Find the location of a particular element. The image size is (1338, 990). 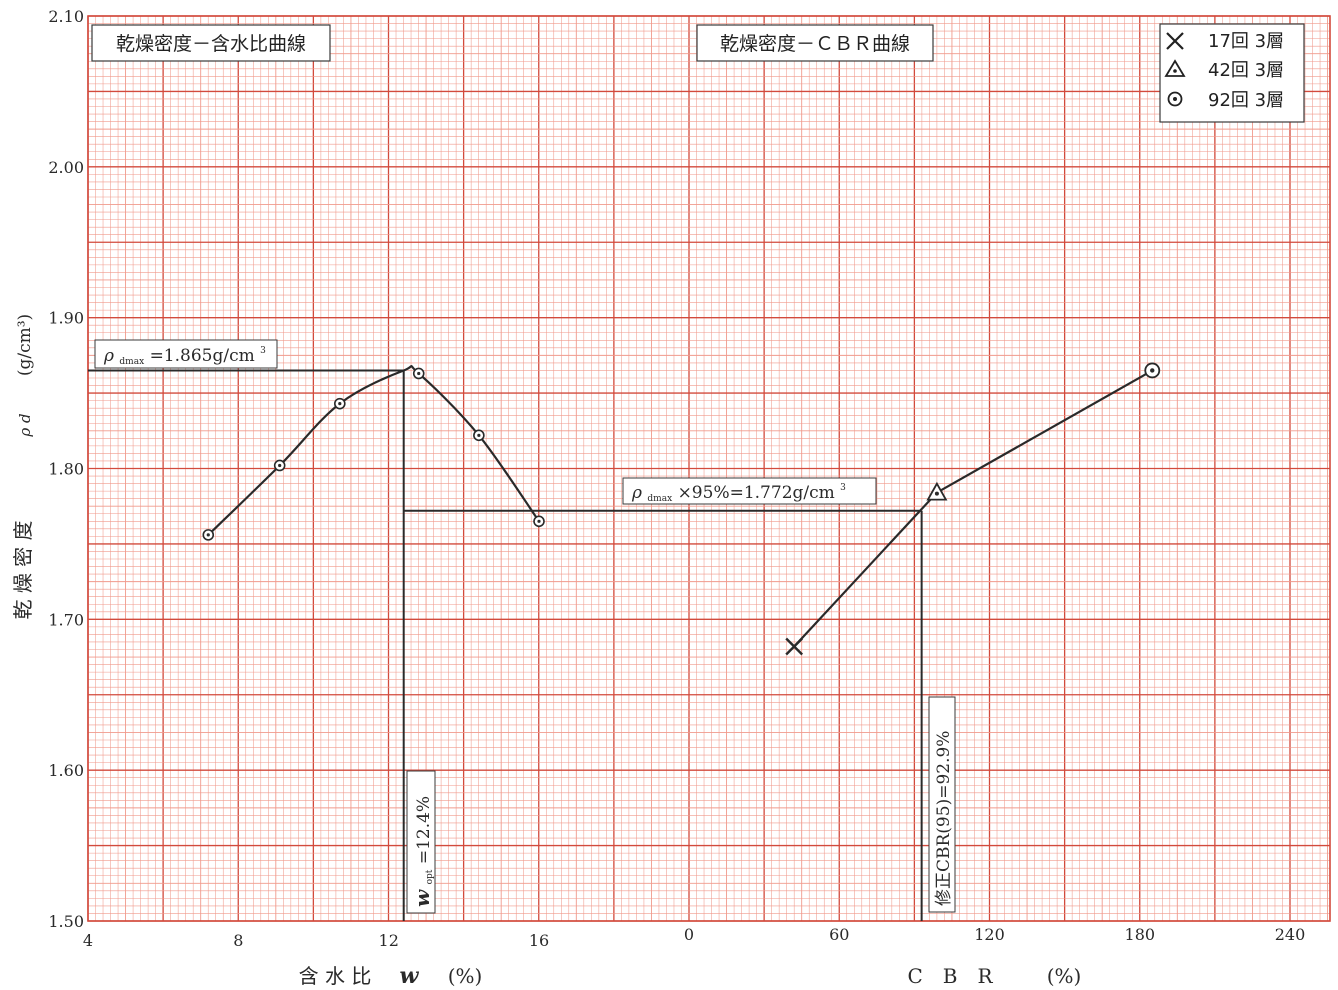

y-axis-title: 乾 燥 密 度 ρ d (g/cm³) is located at coordinates (23, 467).